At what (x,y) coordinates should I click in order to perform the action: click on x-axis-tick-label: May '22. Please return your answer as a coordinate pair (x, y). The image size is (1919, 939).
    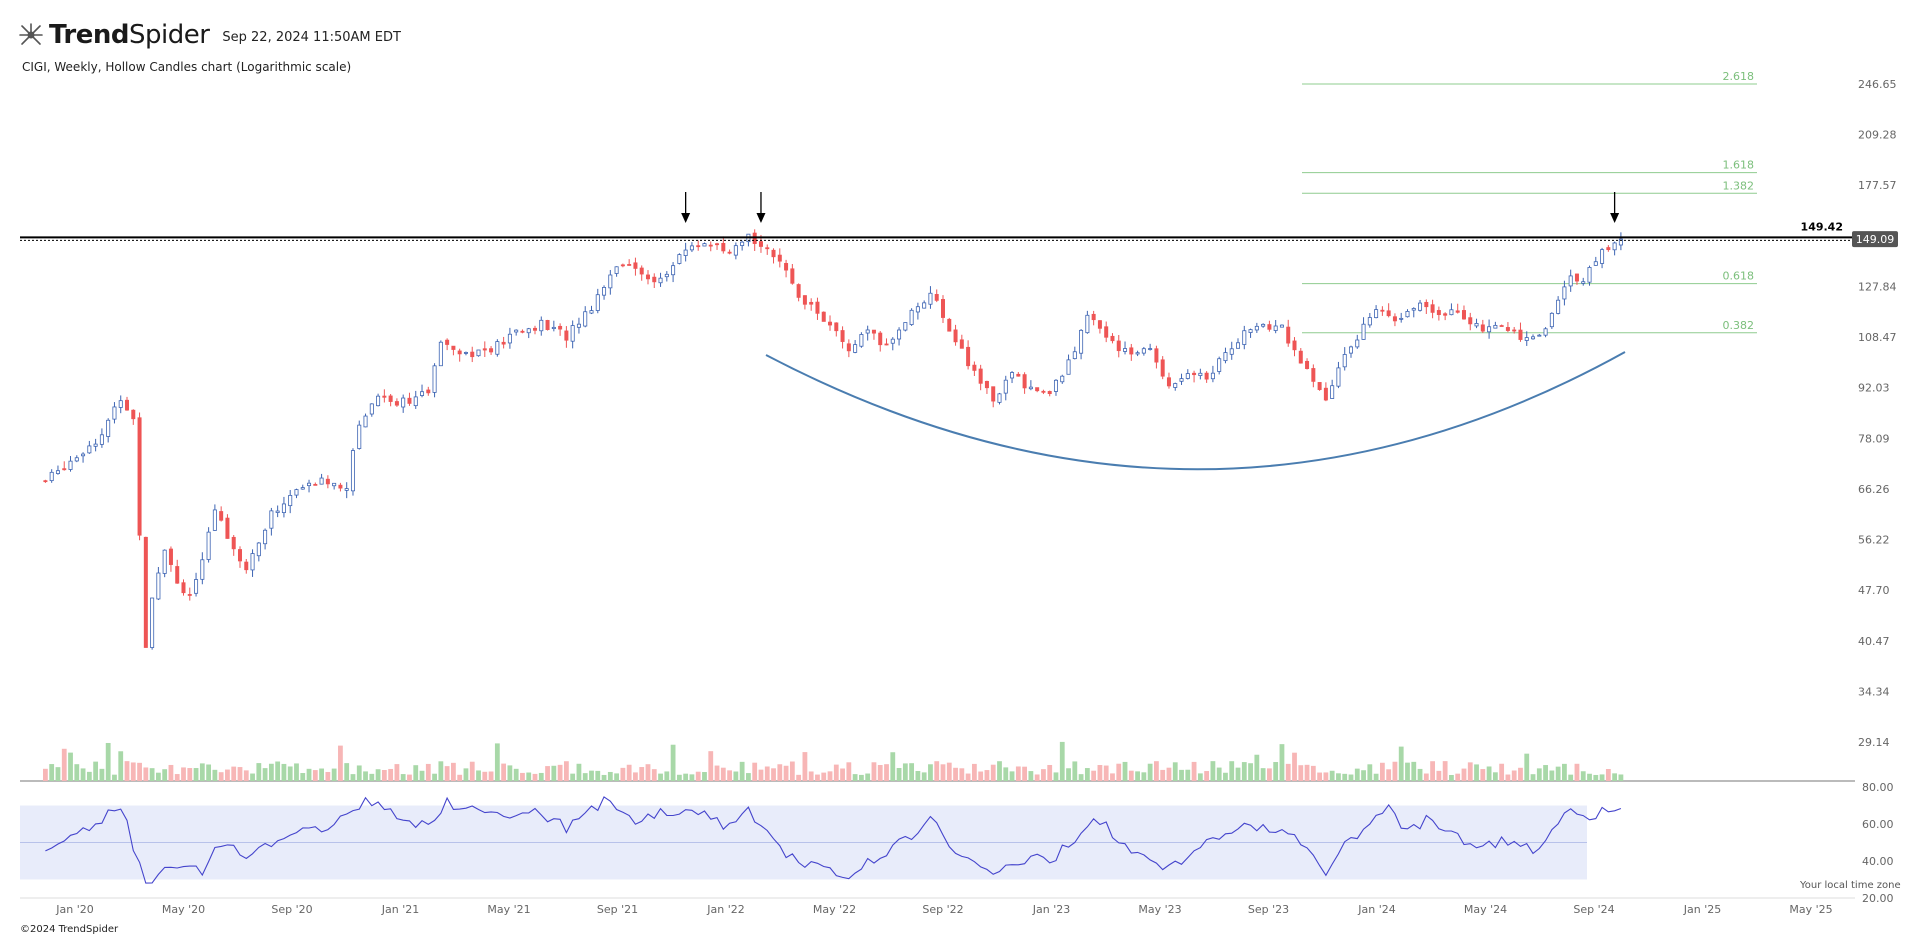
    Looking at the image, I should click on (834, 909).